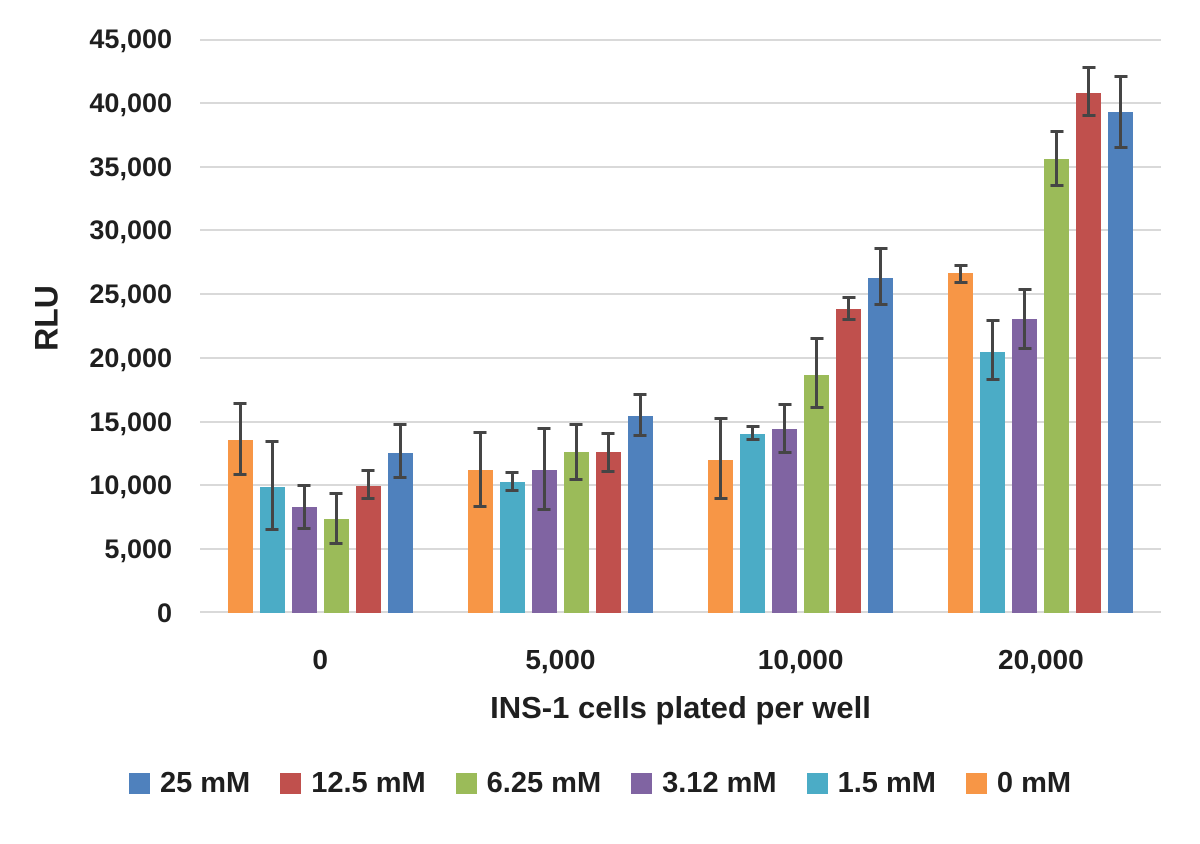 This screenshot has width=1200, height=844. What do you see at coordinates (680, 707) in the screenshot?
I see `x-axis-title: INS-1 cells plated per well` at bounding box center [680, 707].